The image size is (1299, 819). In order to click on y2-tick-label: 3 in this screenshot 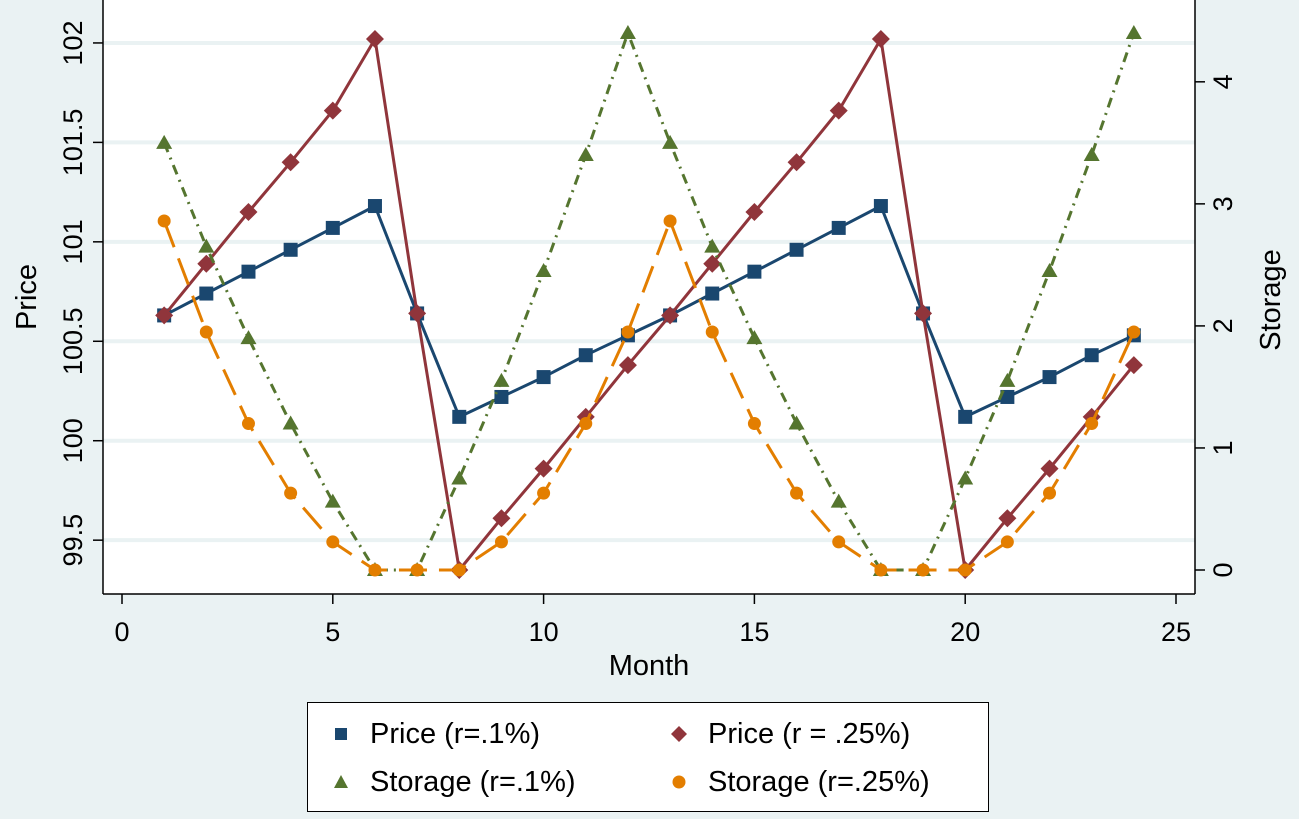, I will do `click(1223, 203)`.